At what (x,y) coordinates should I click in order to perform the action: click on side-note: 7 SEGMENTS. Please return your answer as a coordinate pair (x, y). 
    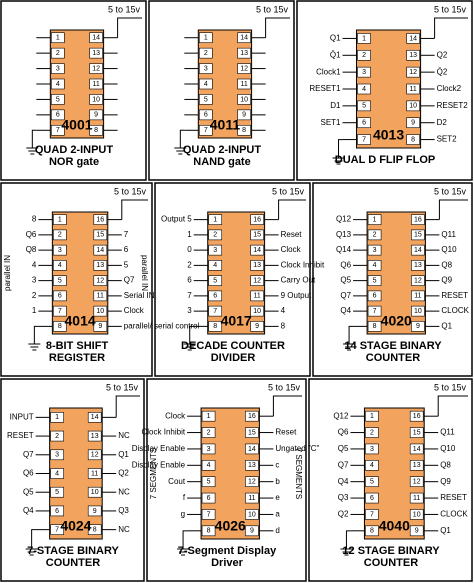
    Looking at the image, I should click on (298, 474).